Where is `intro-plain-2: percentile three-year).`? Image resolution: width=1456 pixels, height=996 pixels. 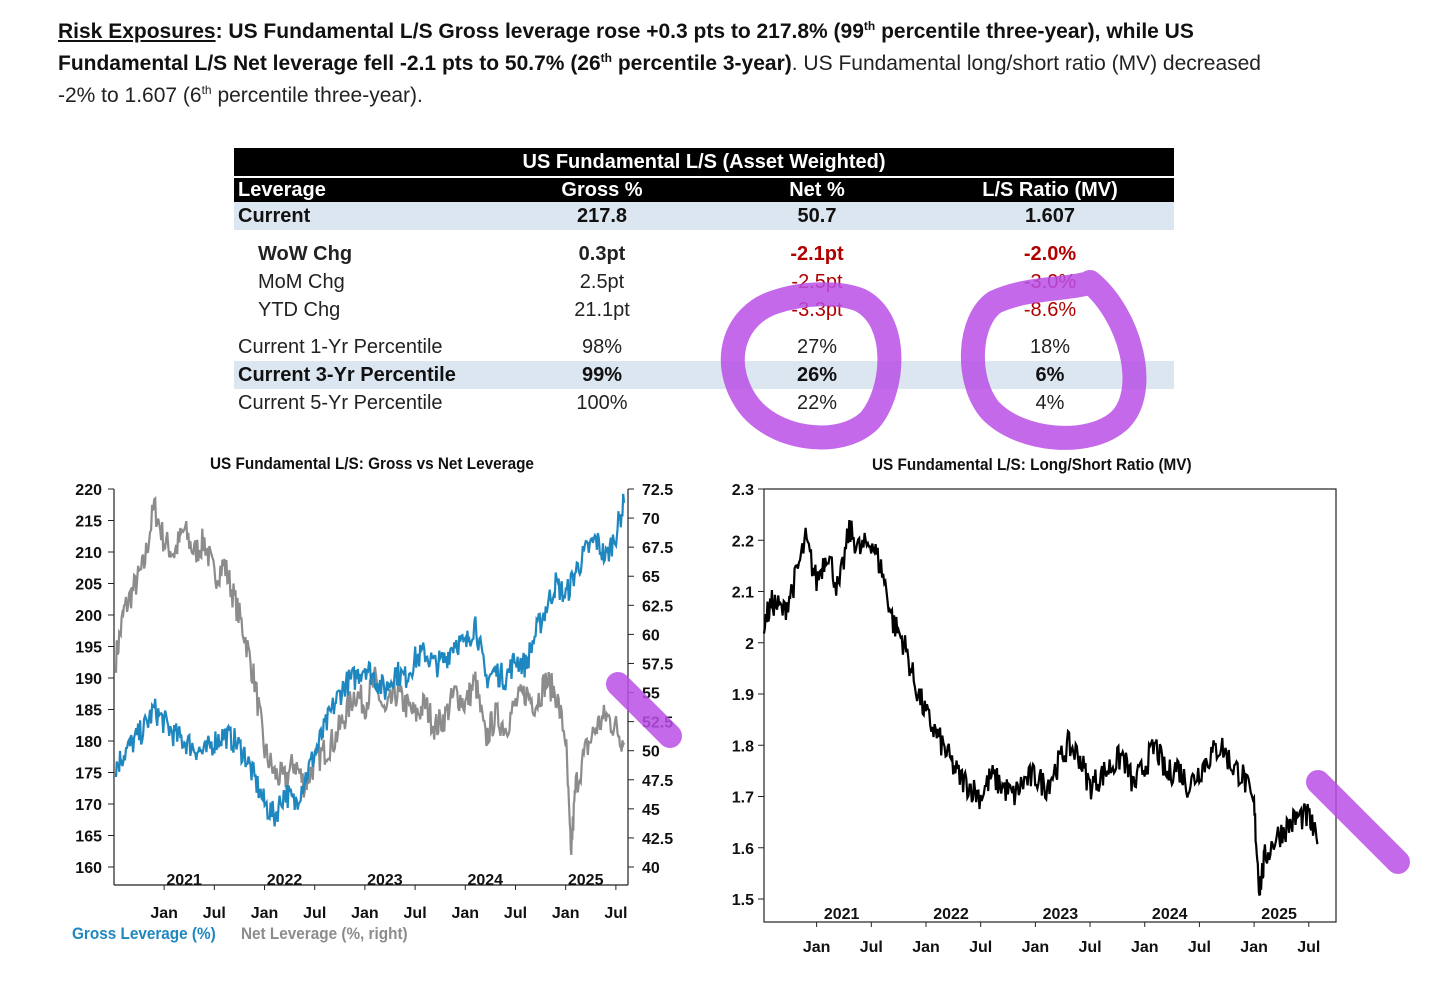
intro-plain-2: percentile three-year). is located at coordinates (317, 95).